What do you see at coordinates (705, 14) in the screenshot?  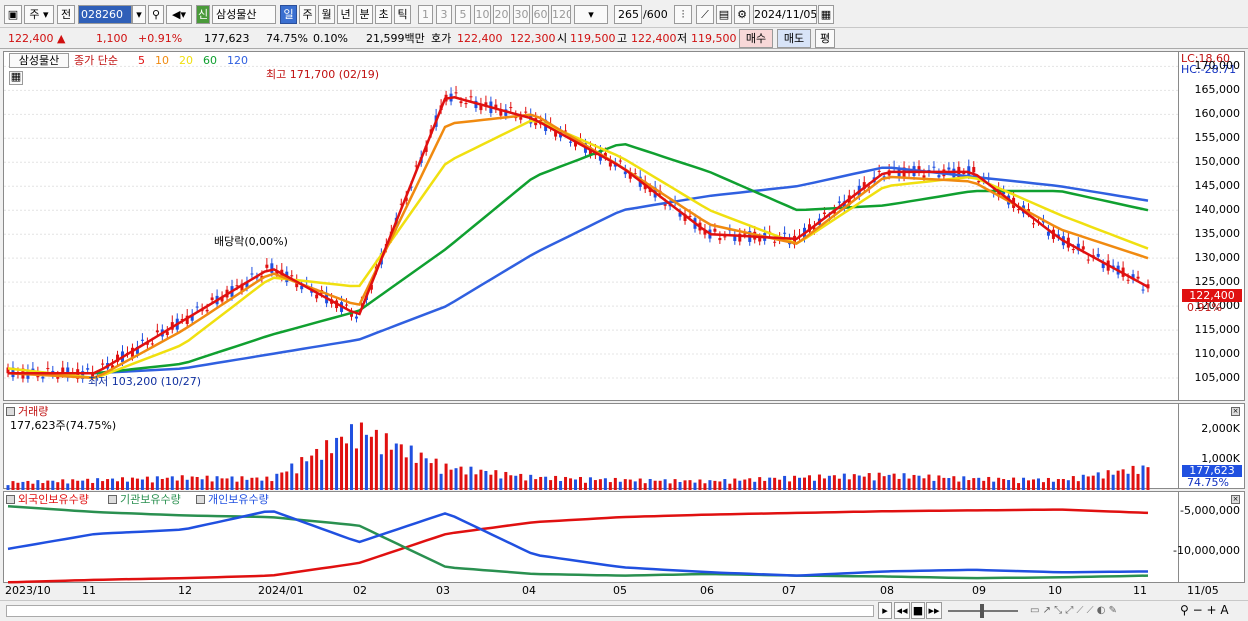 I see `line-tool-icon: ⟋` at bounding box center [705, 14].